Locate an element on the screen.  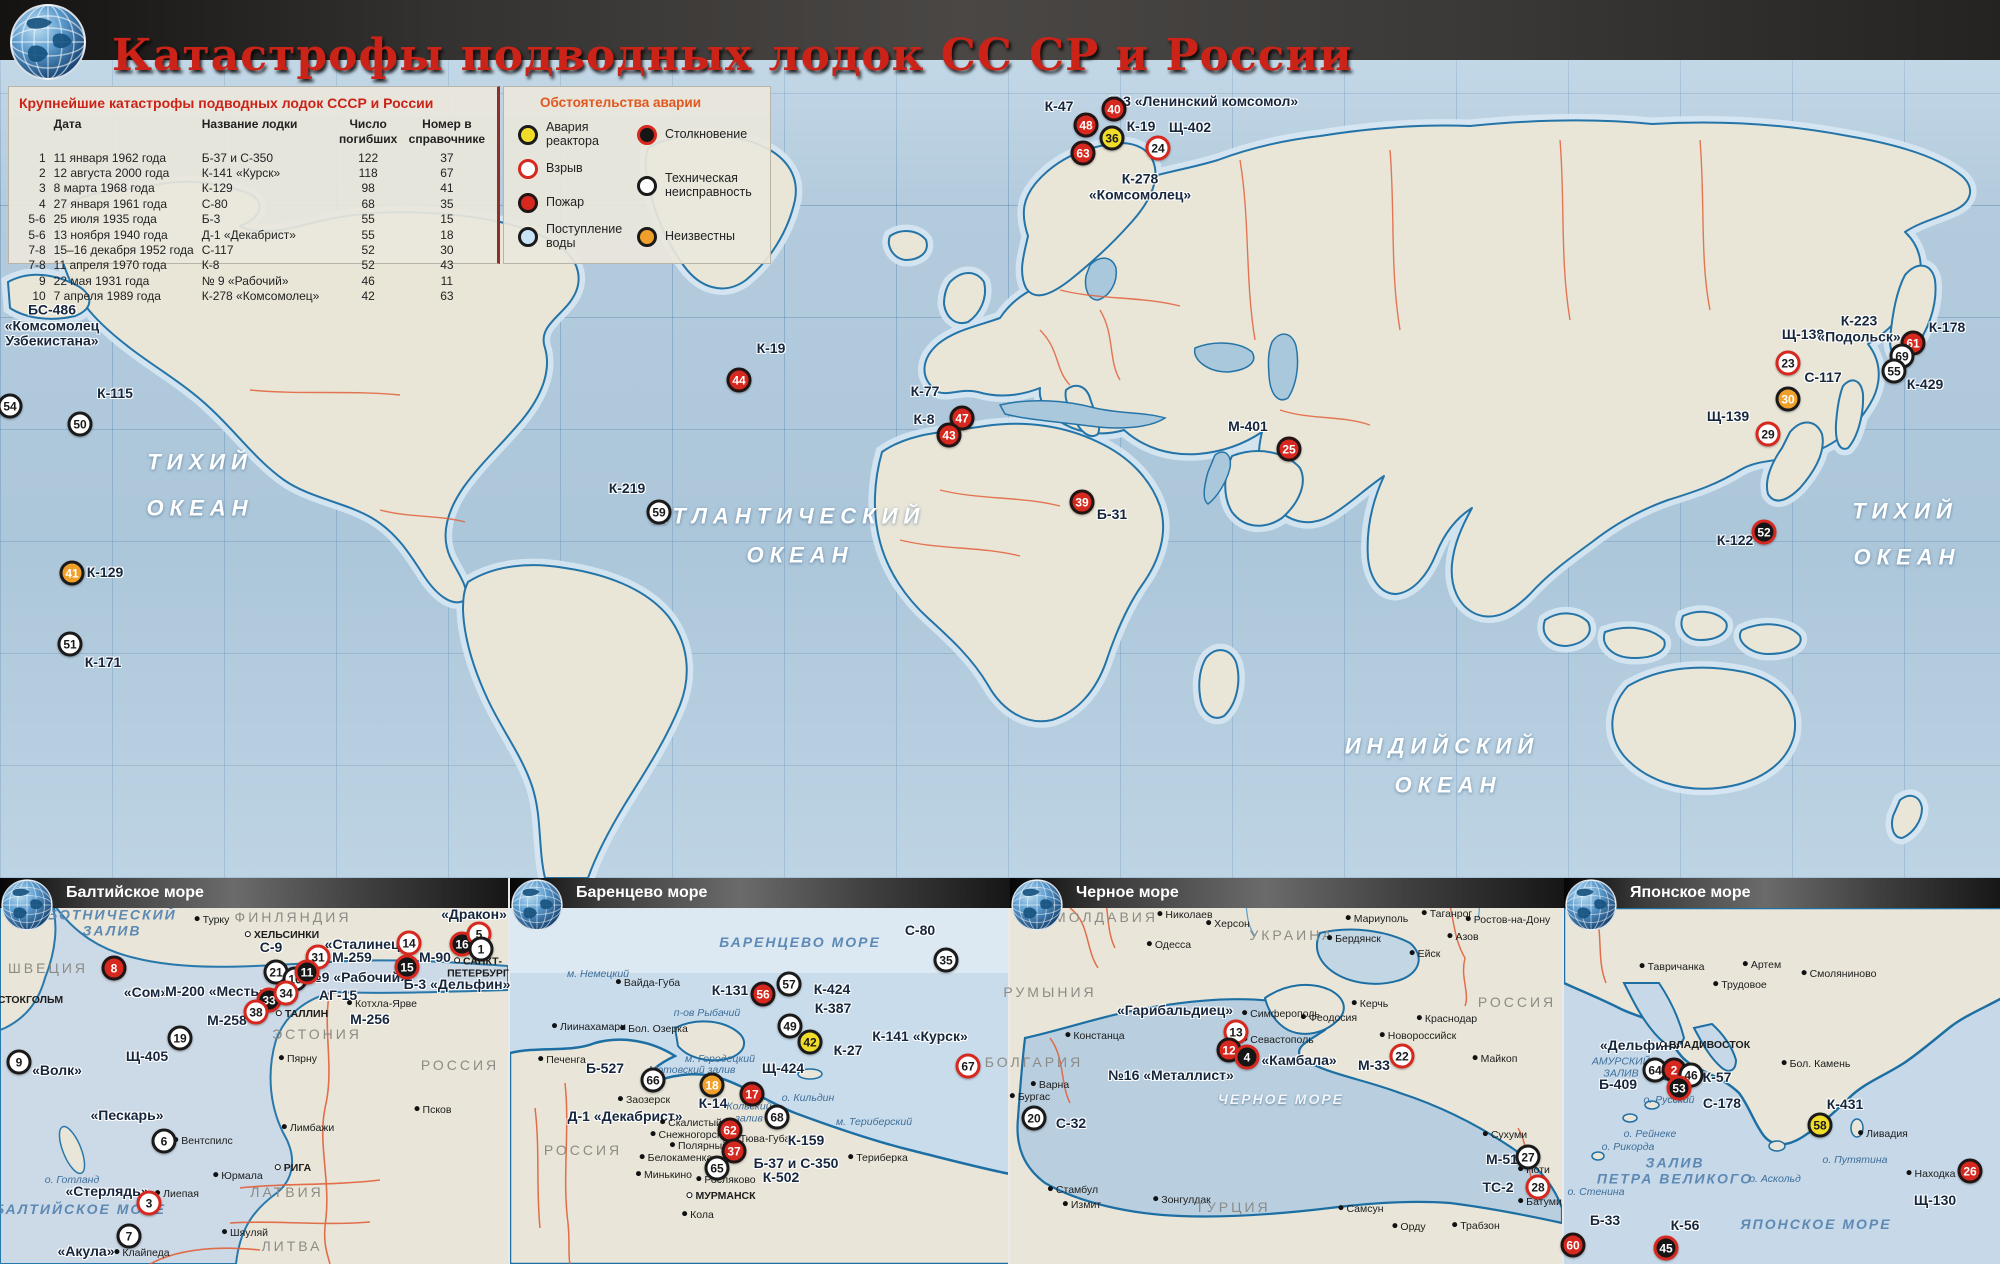
map-label: С-9 is located at coordinates (271, 947).